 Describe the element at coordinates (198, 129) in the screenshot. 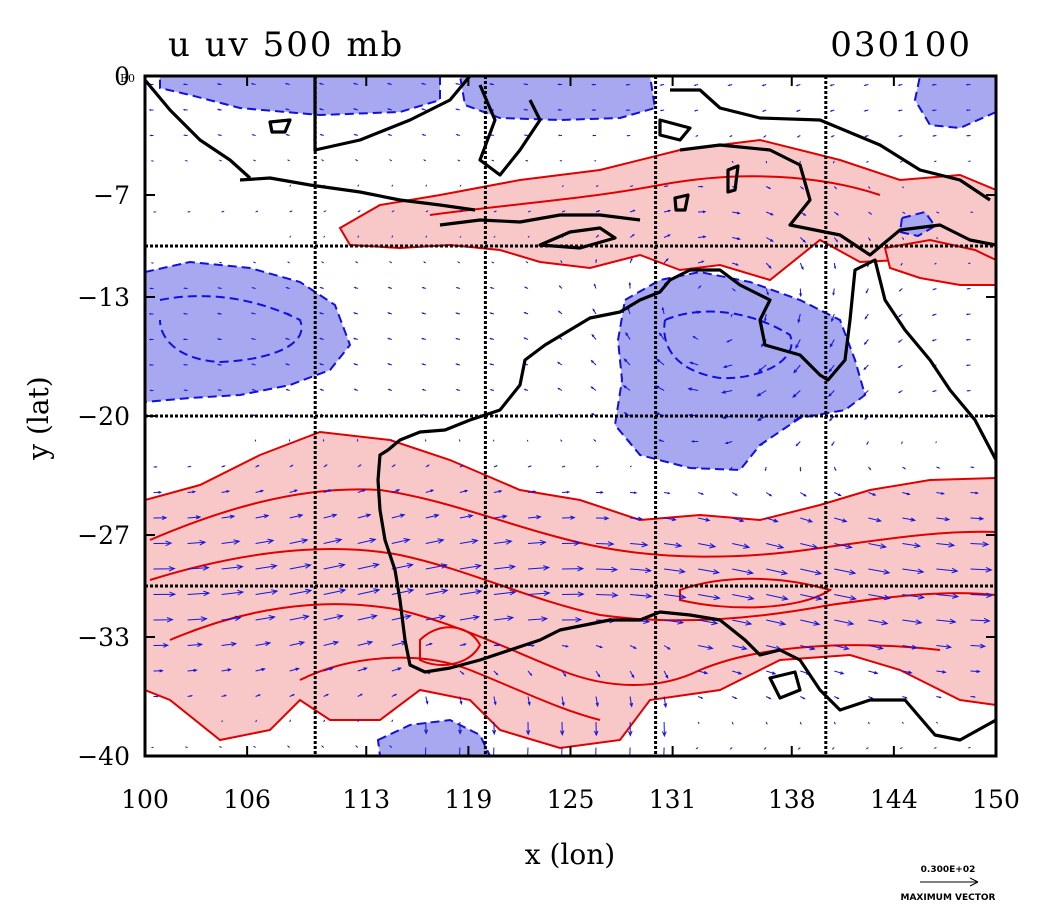

I see `coastline-sumatra` at that location.